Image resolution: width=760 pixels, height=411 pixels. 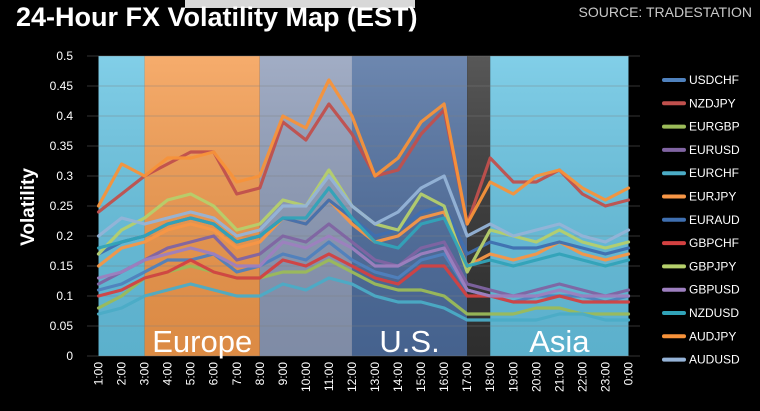 What do you see at coordinates (714, 313) in the screenshot?
I see `legend-label-nzdusd: NZDUSD` at bounding box center [714, 313].